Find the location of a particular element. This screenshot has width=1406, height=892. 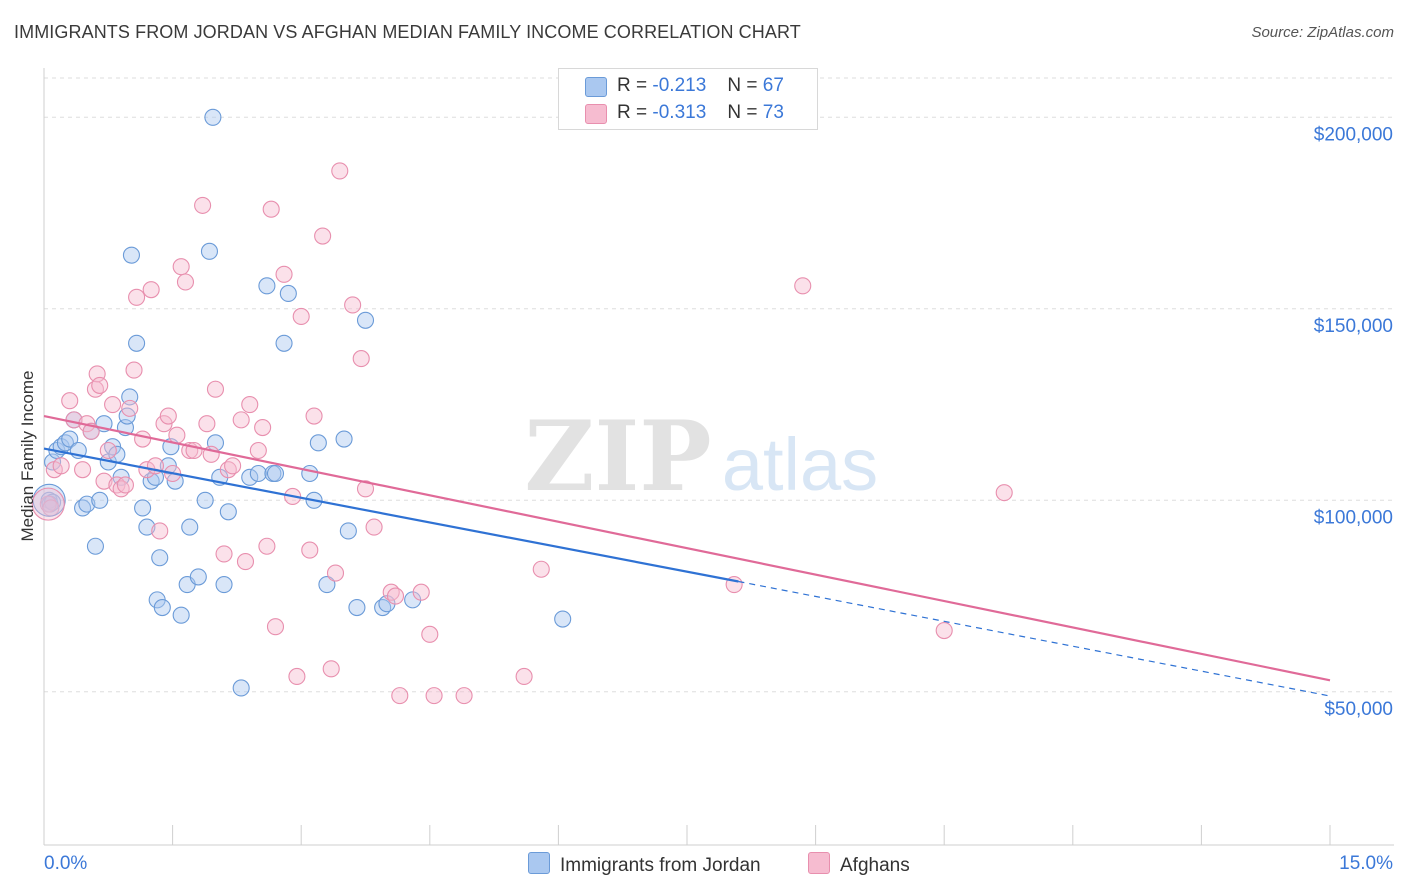

afghan-point-cluster is located at coordinates (48, 504).